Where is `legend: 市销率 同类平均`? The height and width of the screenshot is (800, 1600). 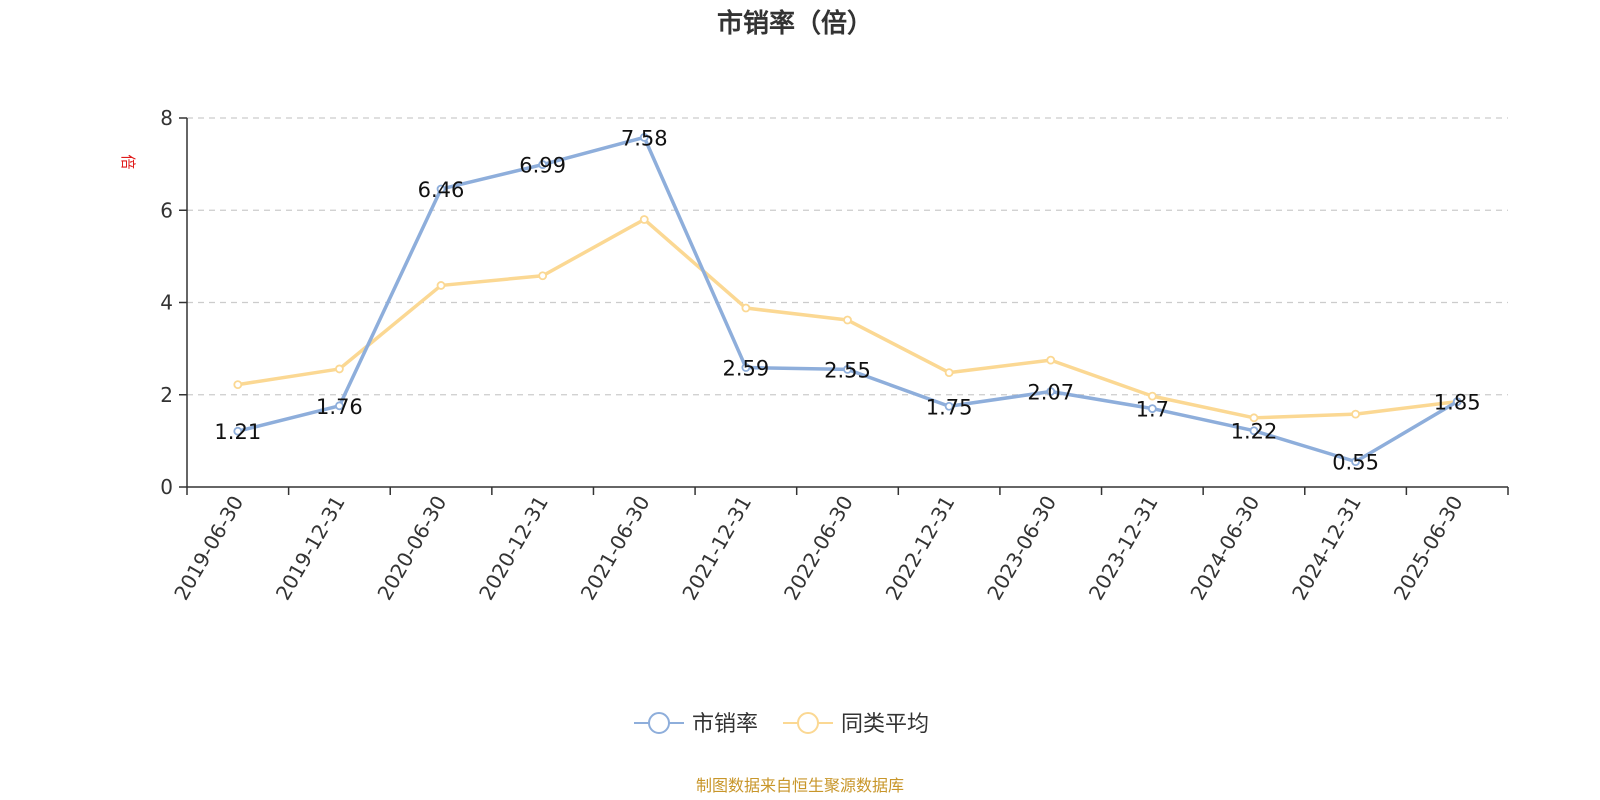
legend: 市销率 同类平均 is located at coordinates (781, 724).